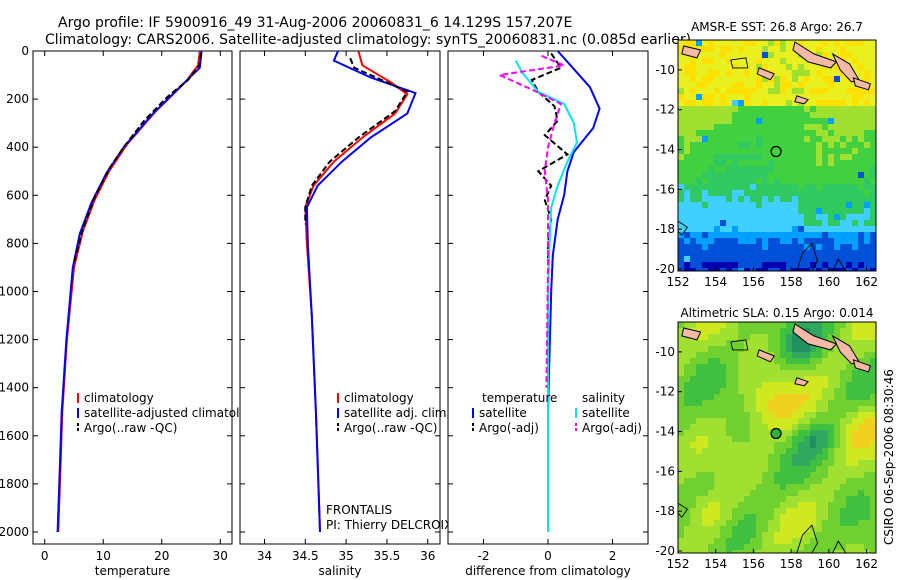 The height and width of the screenshot is (580, 900). I want to click on y-tick-label: 600, so click(17, 195).